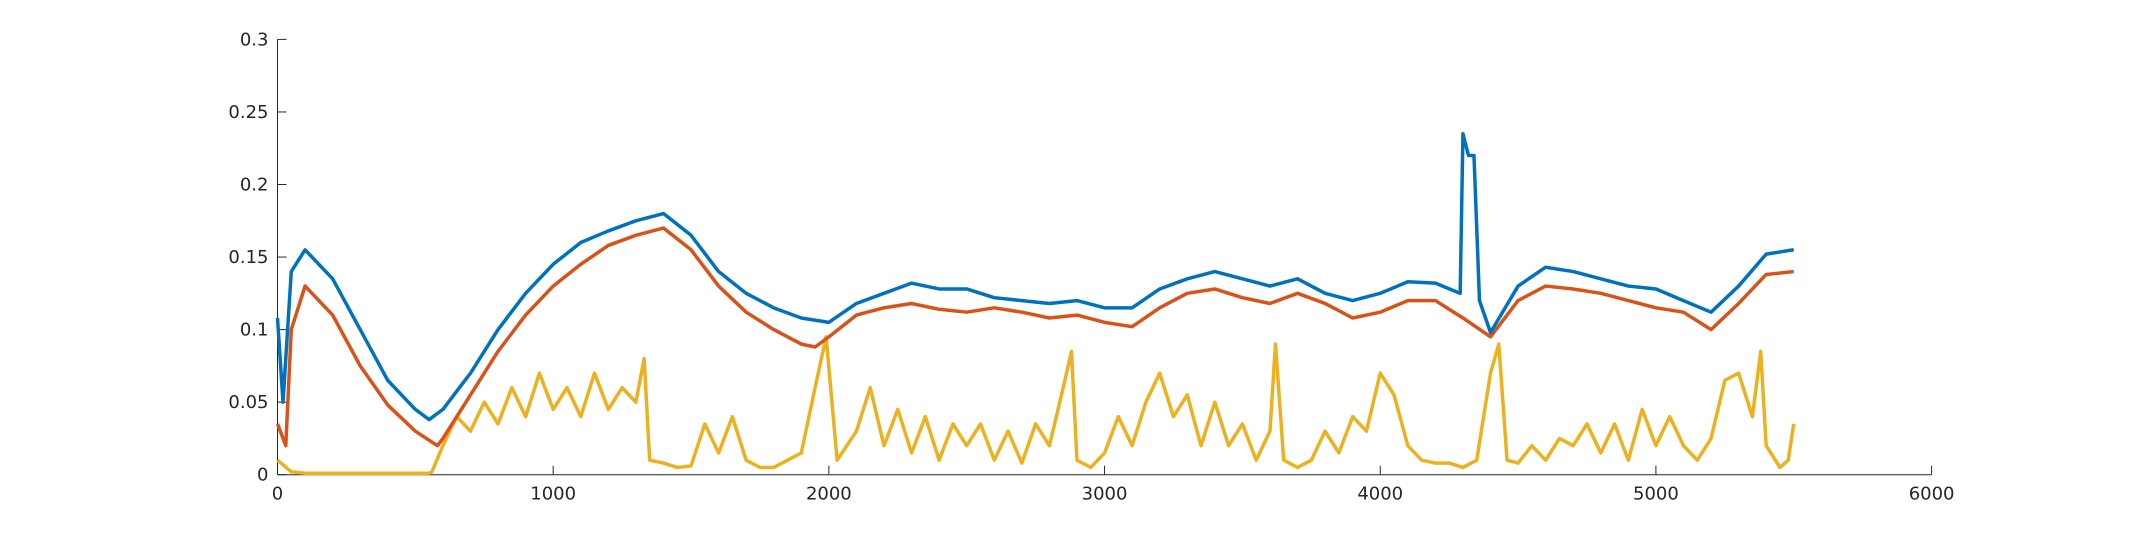 Image resolution: width=2133 pixels, height=537 pixels. Describe the element at coordinates (1105, 494) in the screenshot. I see `x-tick-label: 3000` at that location.